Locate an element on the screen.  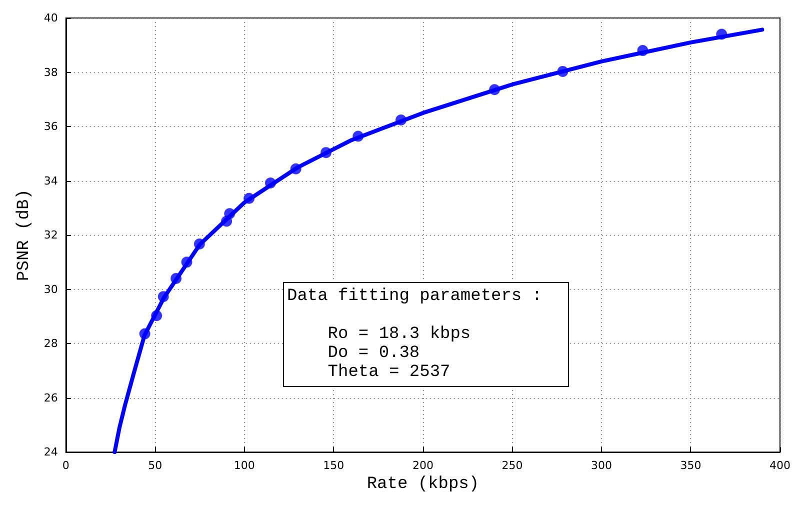
y-axis-title: PSNR (dB) is located at coordinates (24, 235).